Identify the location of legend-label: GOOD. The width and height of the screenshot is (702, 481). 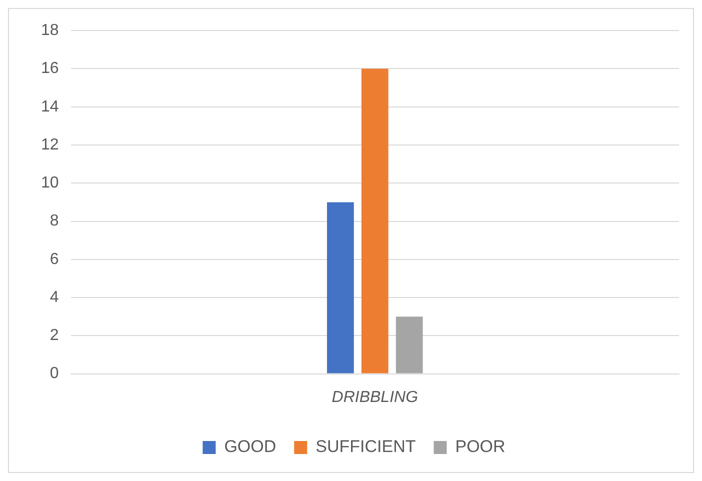
(250, 446).